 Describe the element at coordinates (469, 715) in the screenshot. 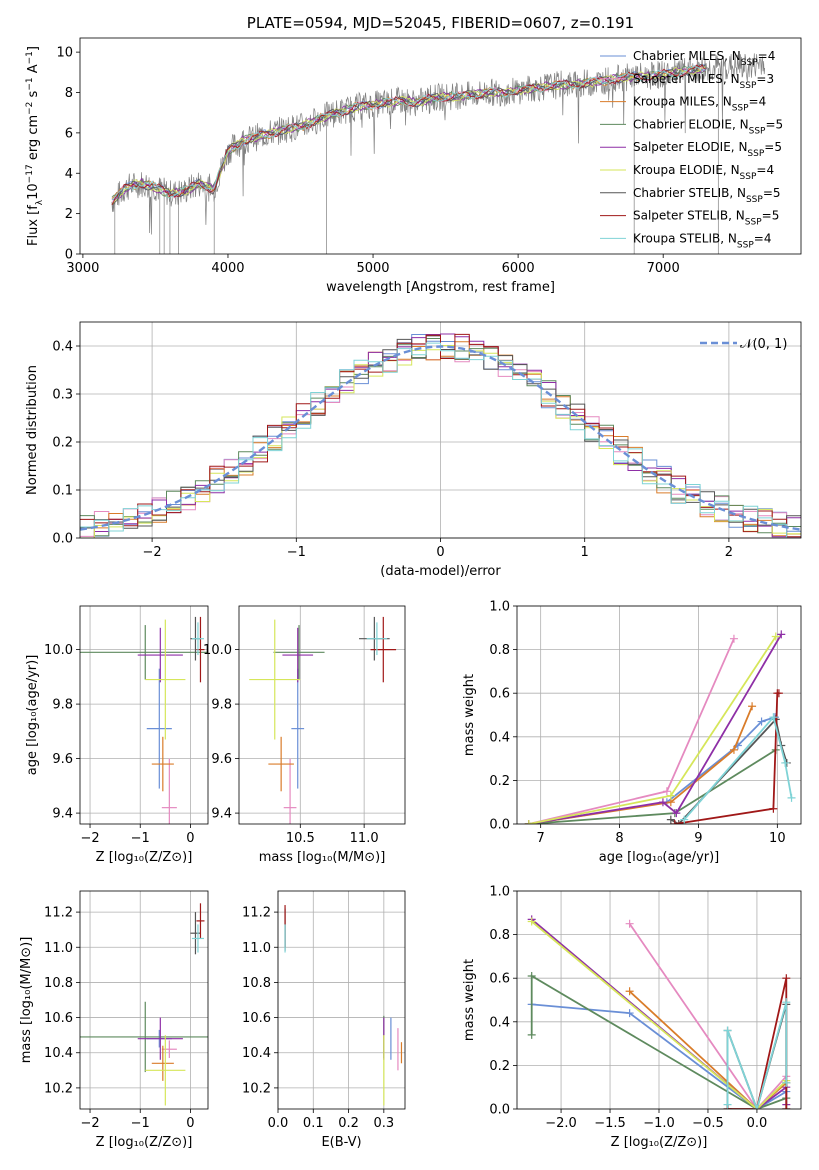

I see `y-axis-label: mass weight` at that location.